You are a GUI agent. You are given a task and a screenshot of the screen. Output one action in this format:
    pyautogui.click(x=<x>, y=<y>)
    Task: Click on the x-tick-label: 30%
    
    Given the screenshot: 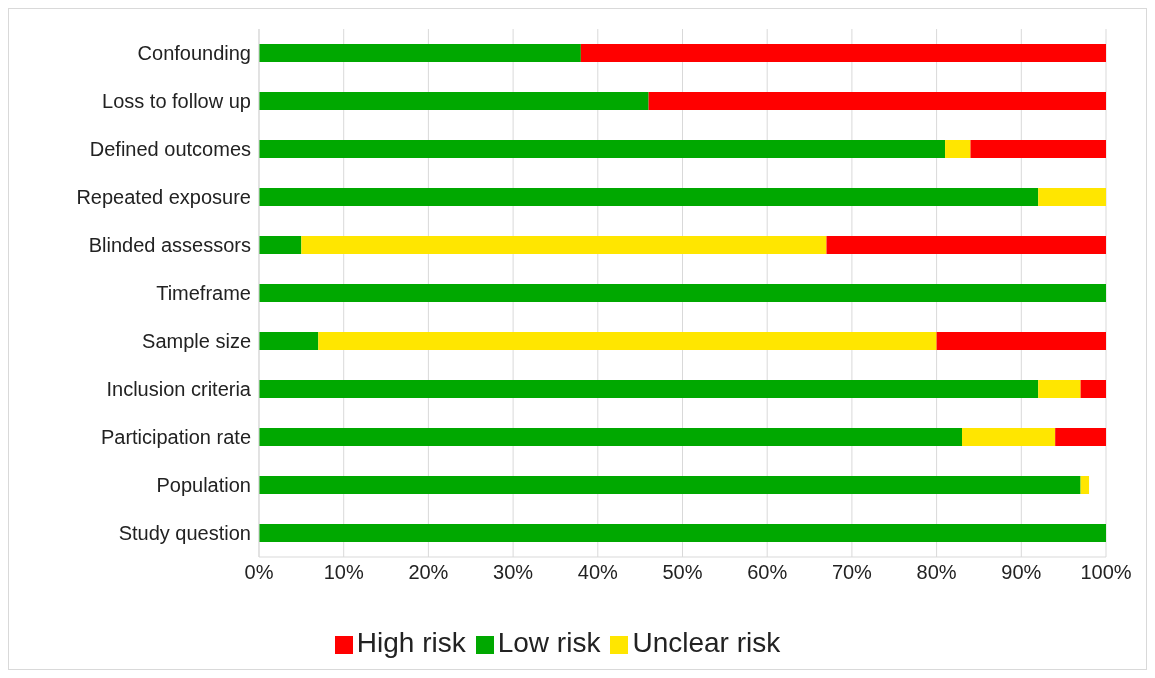 What is the action you would take?
    pyautogui.click(x=513, y=572)
    